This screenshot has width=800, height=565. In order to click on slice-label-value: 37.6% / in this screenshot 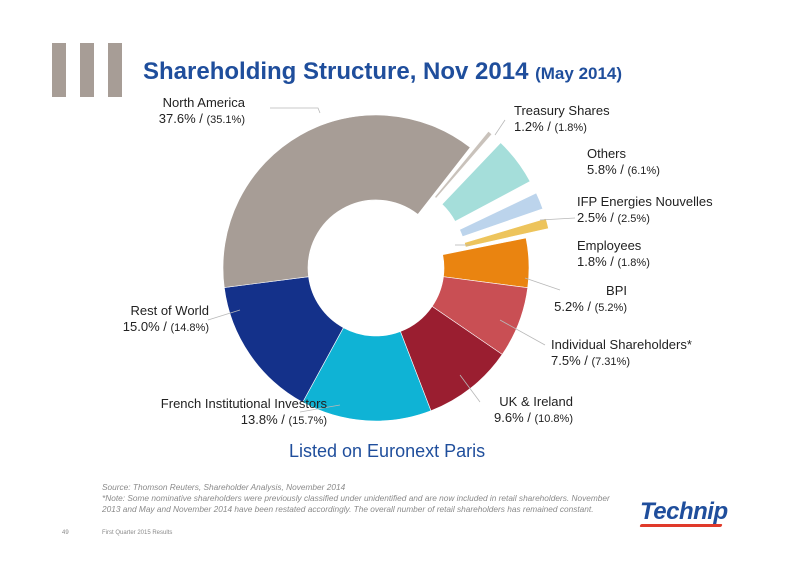, I will do `click(182, 118)`.